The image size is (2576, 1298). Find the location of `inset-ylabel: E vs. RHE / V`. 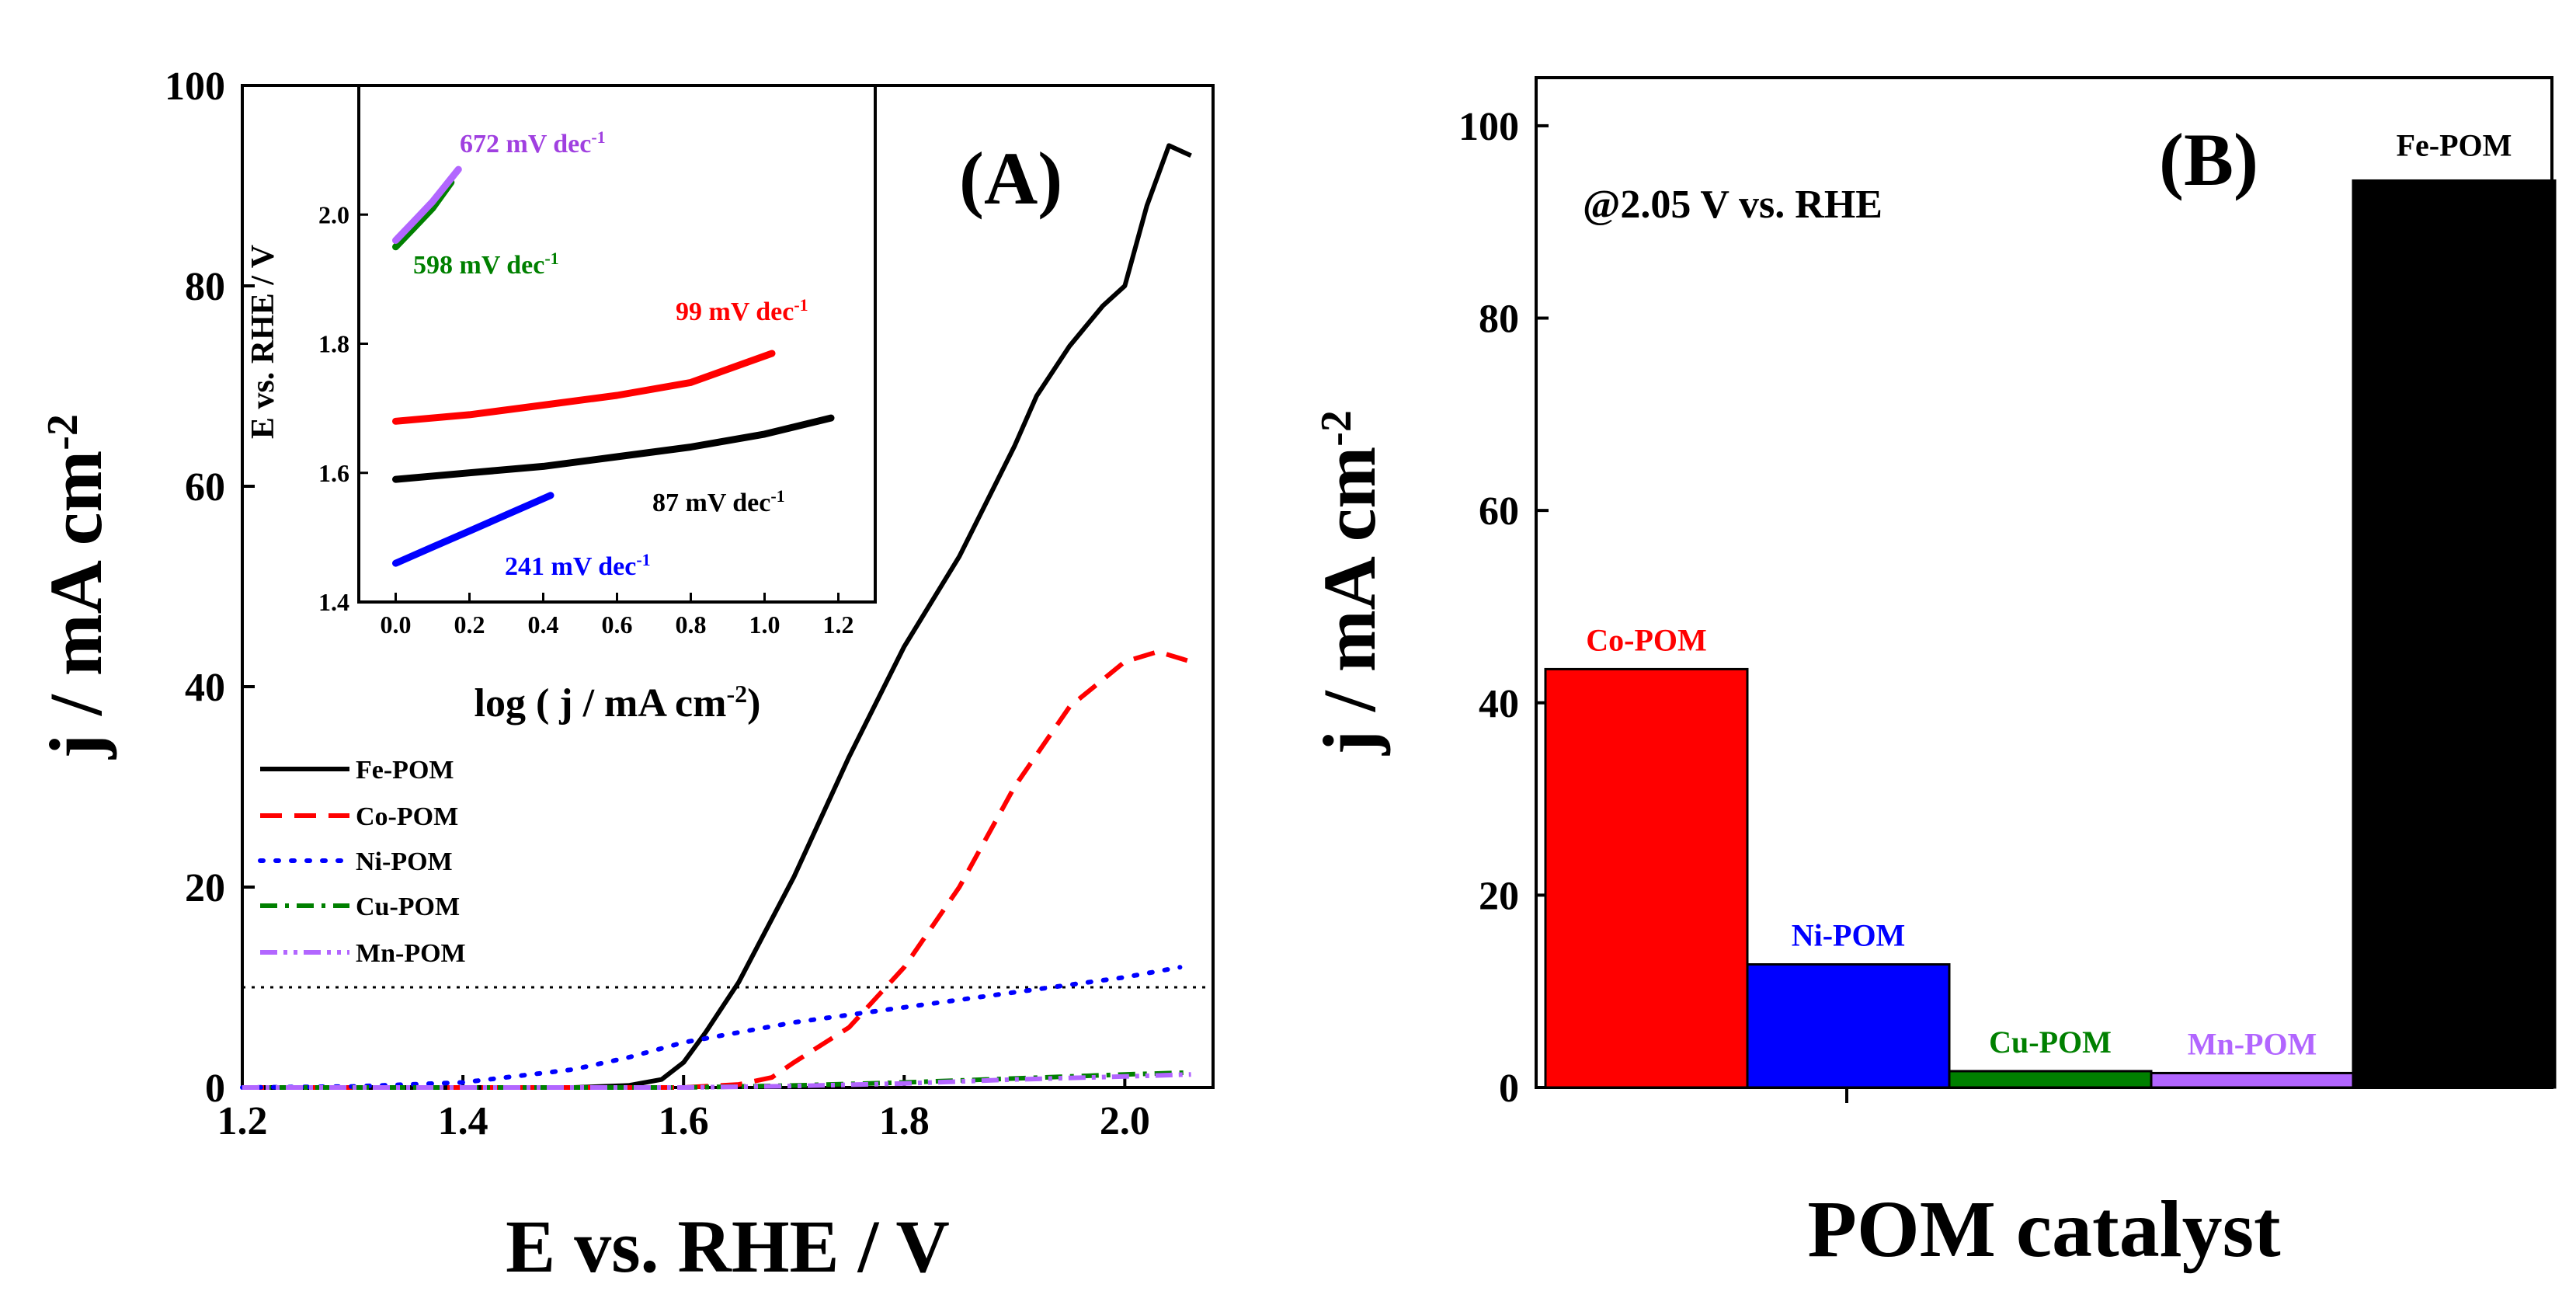

inset-ylabel: E vs. RHE / V is located at coordinates (263, 342).